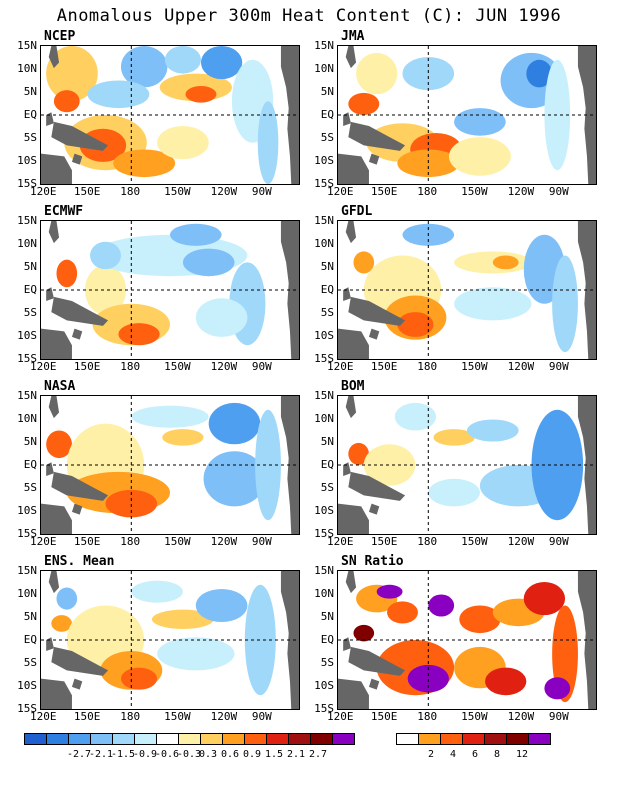  Describe the element at coordinates (274, 754) in the screenshot. I see `colorbar-label: 1.5` at that location.